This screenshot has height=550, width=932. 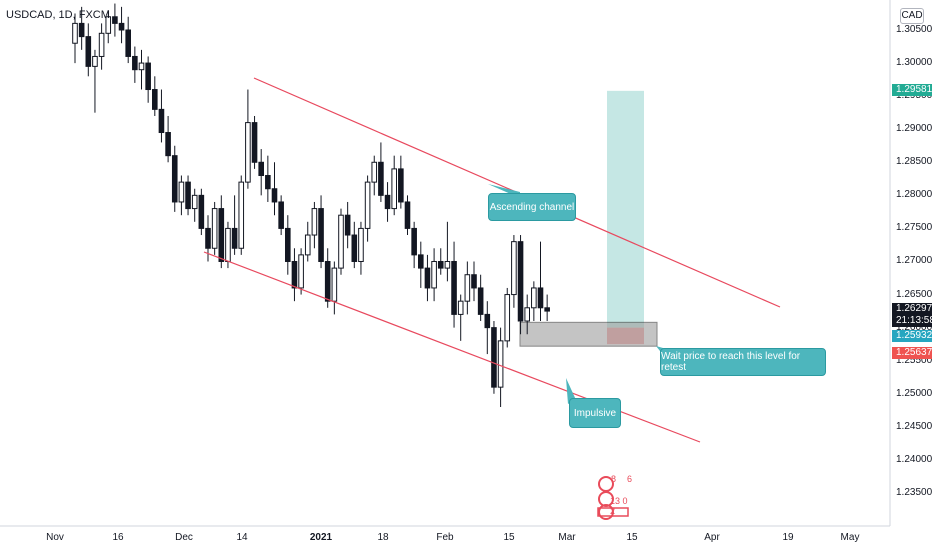 I want to click on y-tick-label: 1.26000, so click(x=914, y=327).